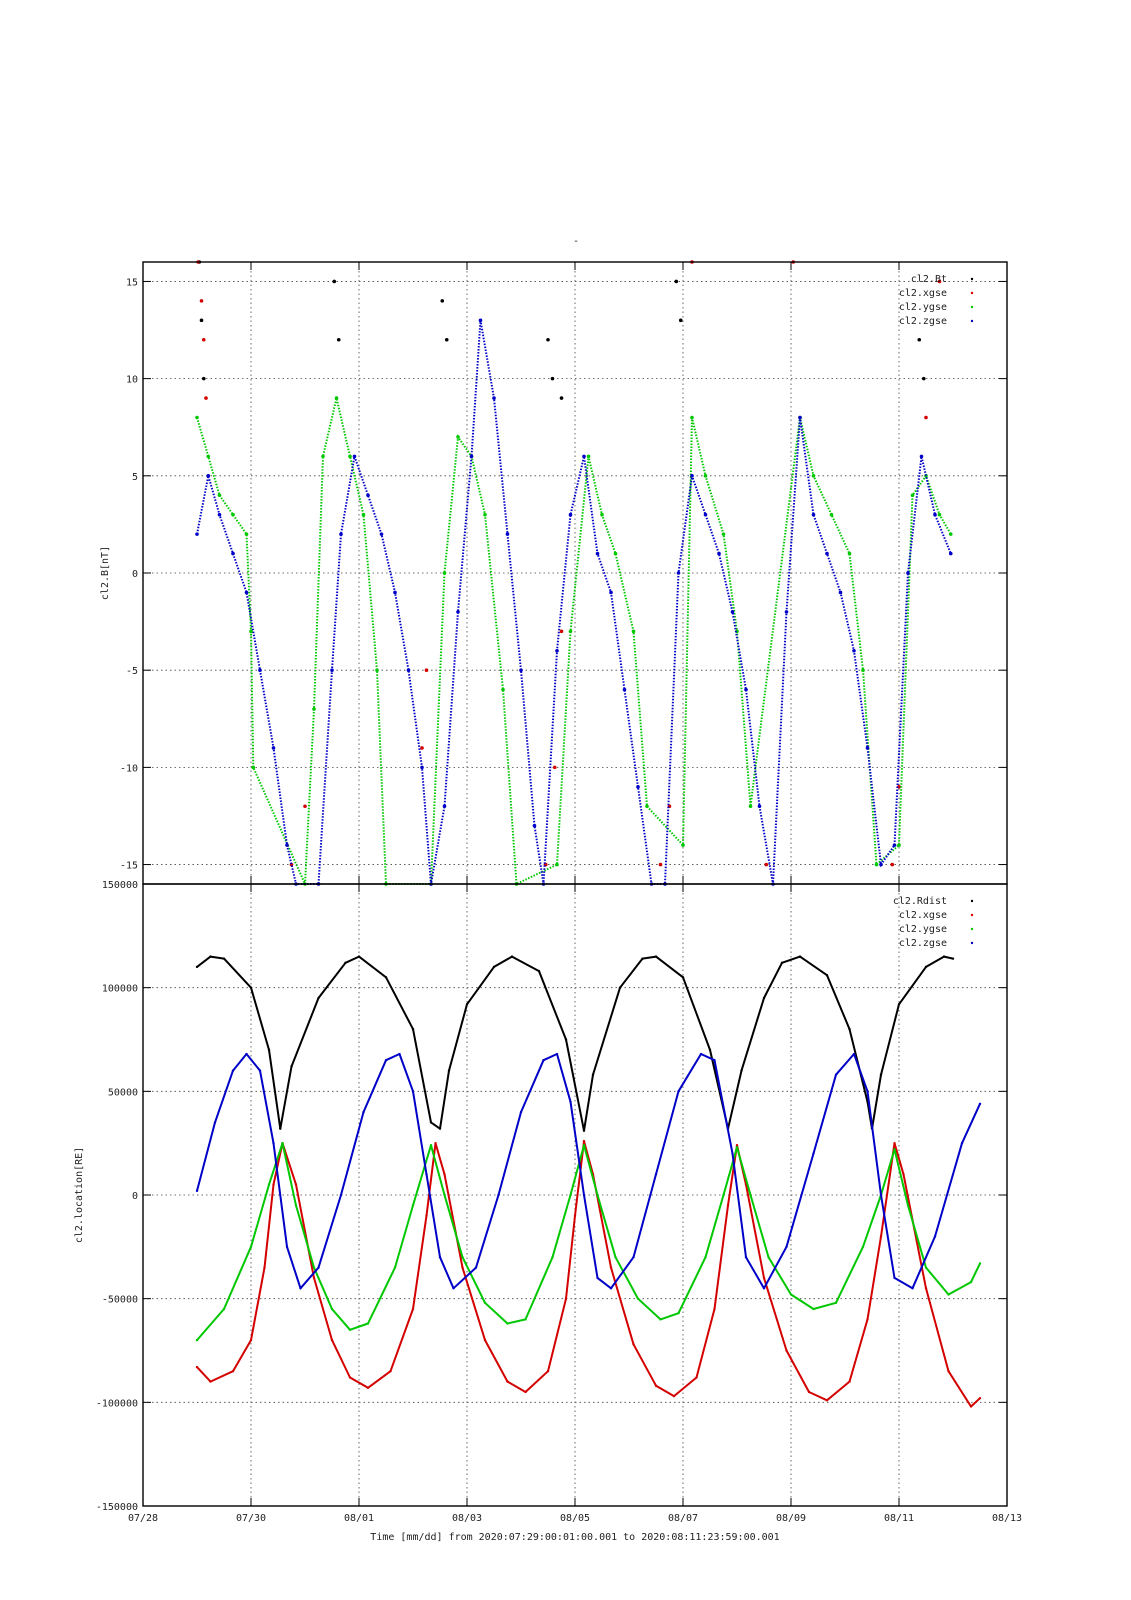 The image size is (1131, 1600). Describe the element at coordinates (923, 321) in the screenshot. I see `top-legend-label: cl2.zgse` at that location.